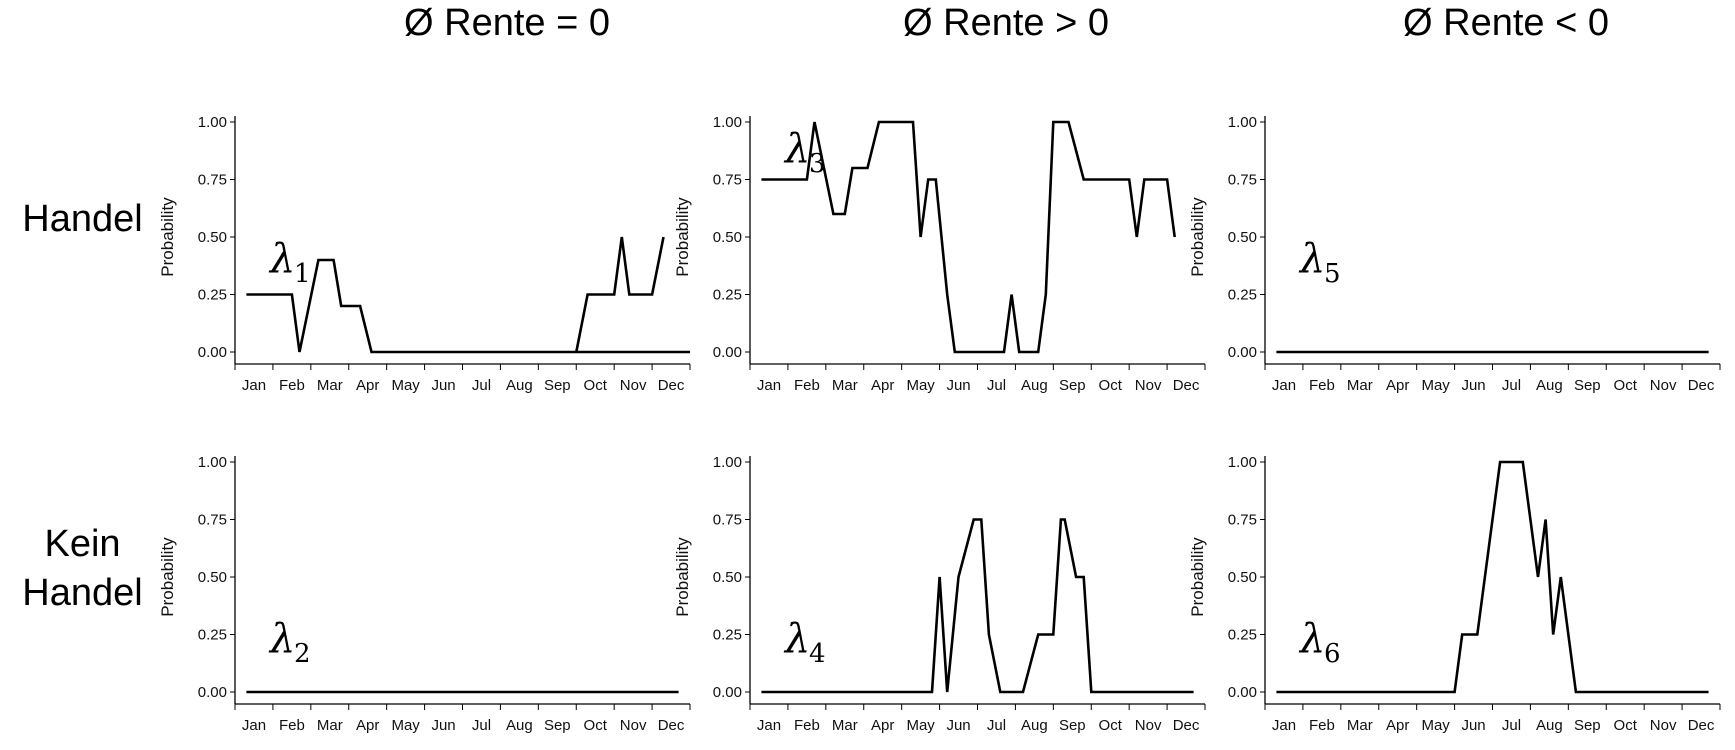 The height and width of the screenshot is (750, 1735). I want to click on panel-label-subscript: 5, so click(1332, 274).